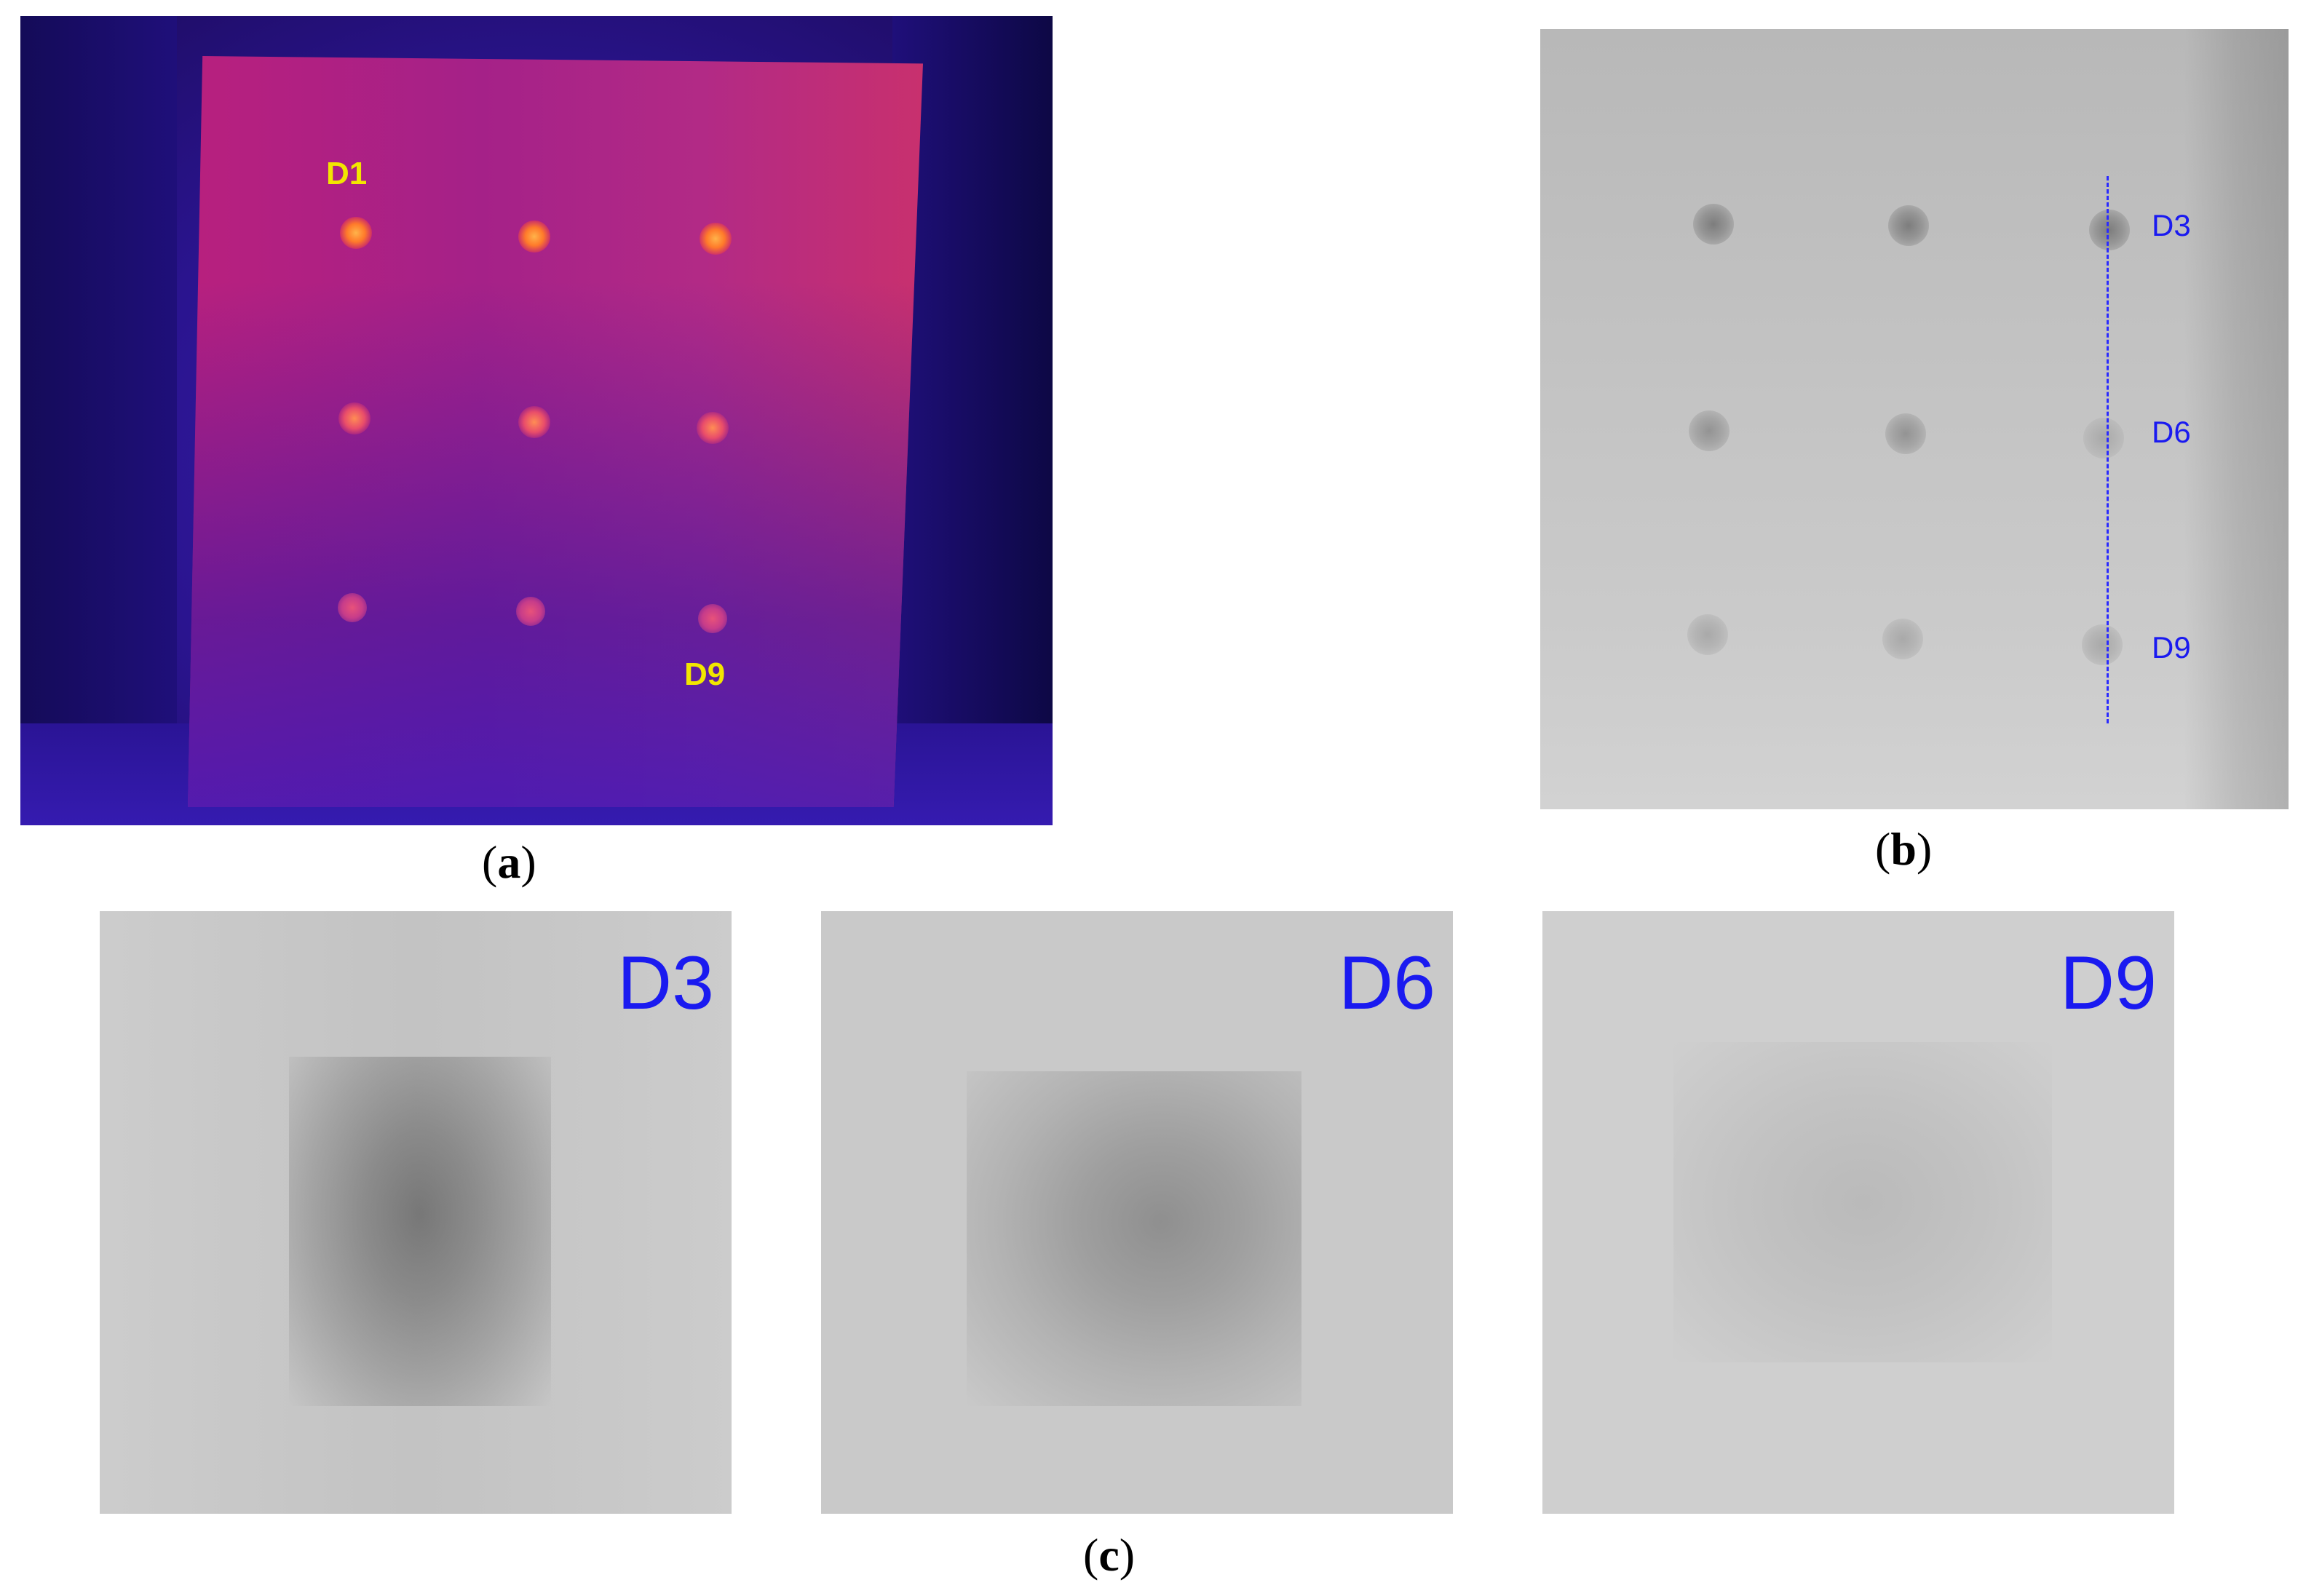 The width and height of the screenshot is (2306, 1596). Describe the element at coordinates (420, 1231) in the screenshot. I see `defect-blob-d3` at that location.